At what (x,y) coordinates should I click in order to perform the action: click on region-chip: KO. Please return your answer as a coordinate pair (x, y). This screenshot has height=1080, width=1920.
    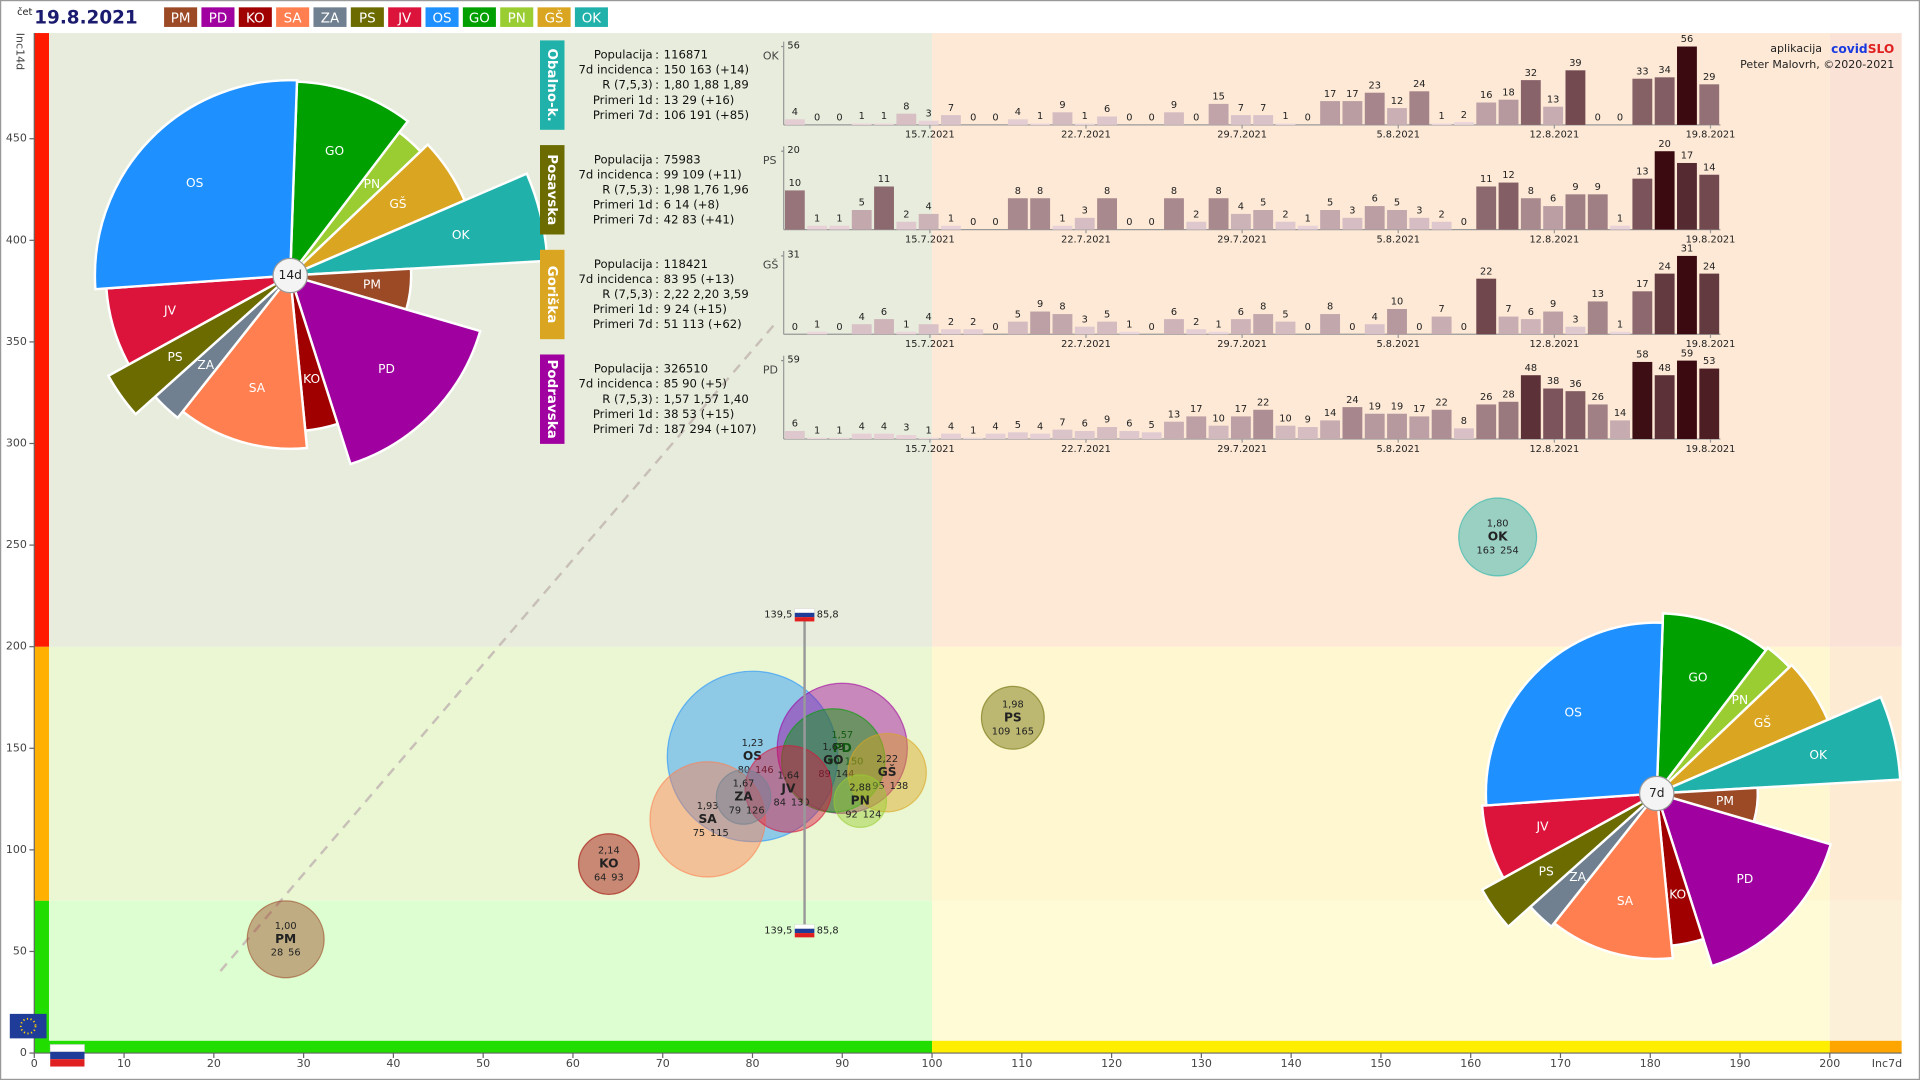
    Looking at the image, I should click on (255, 17).